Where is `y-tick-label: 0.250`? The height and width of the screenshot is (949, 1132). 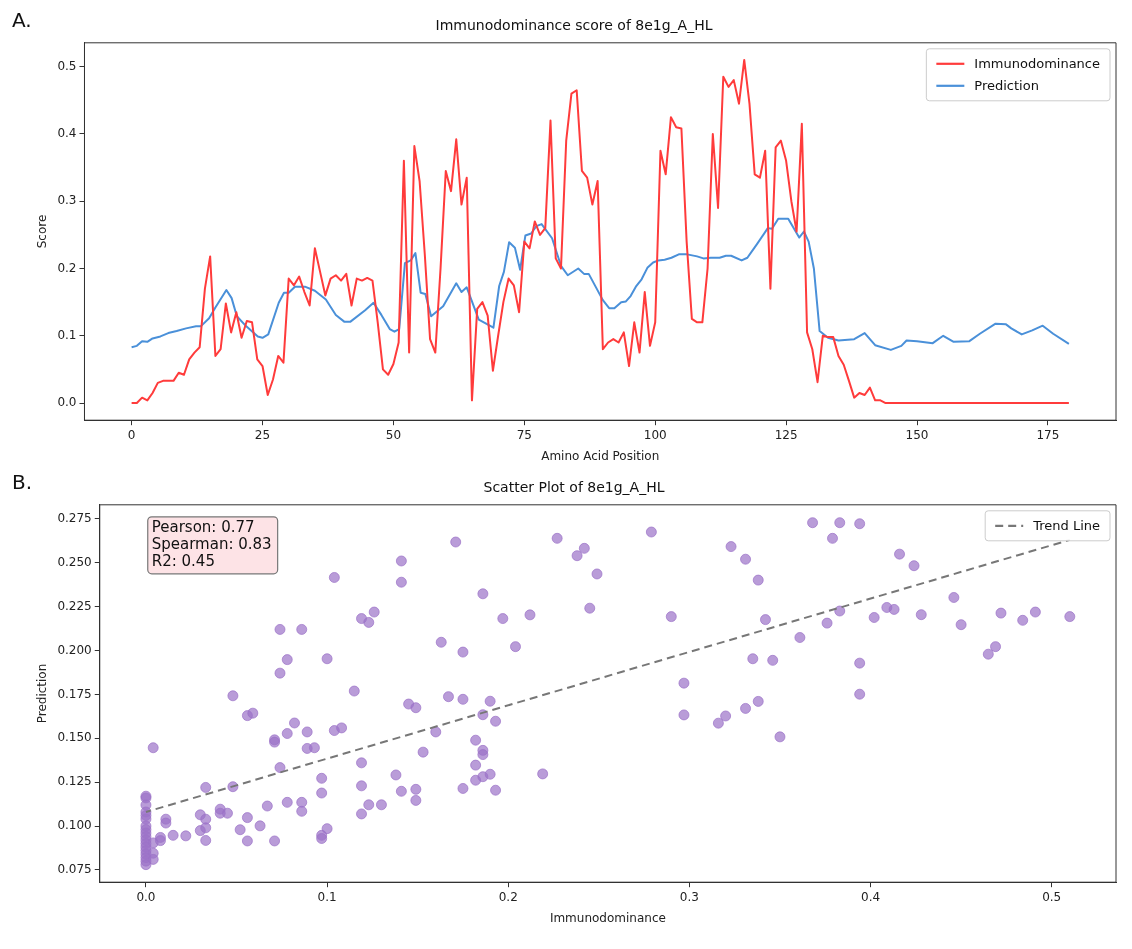 y-tick-label: 0.250 is located at coordinates (74, 561).